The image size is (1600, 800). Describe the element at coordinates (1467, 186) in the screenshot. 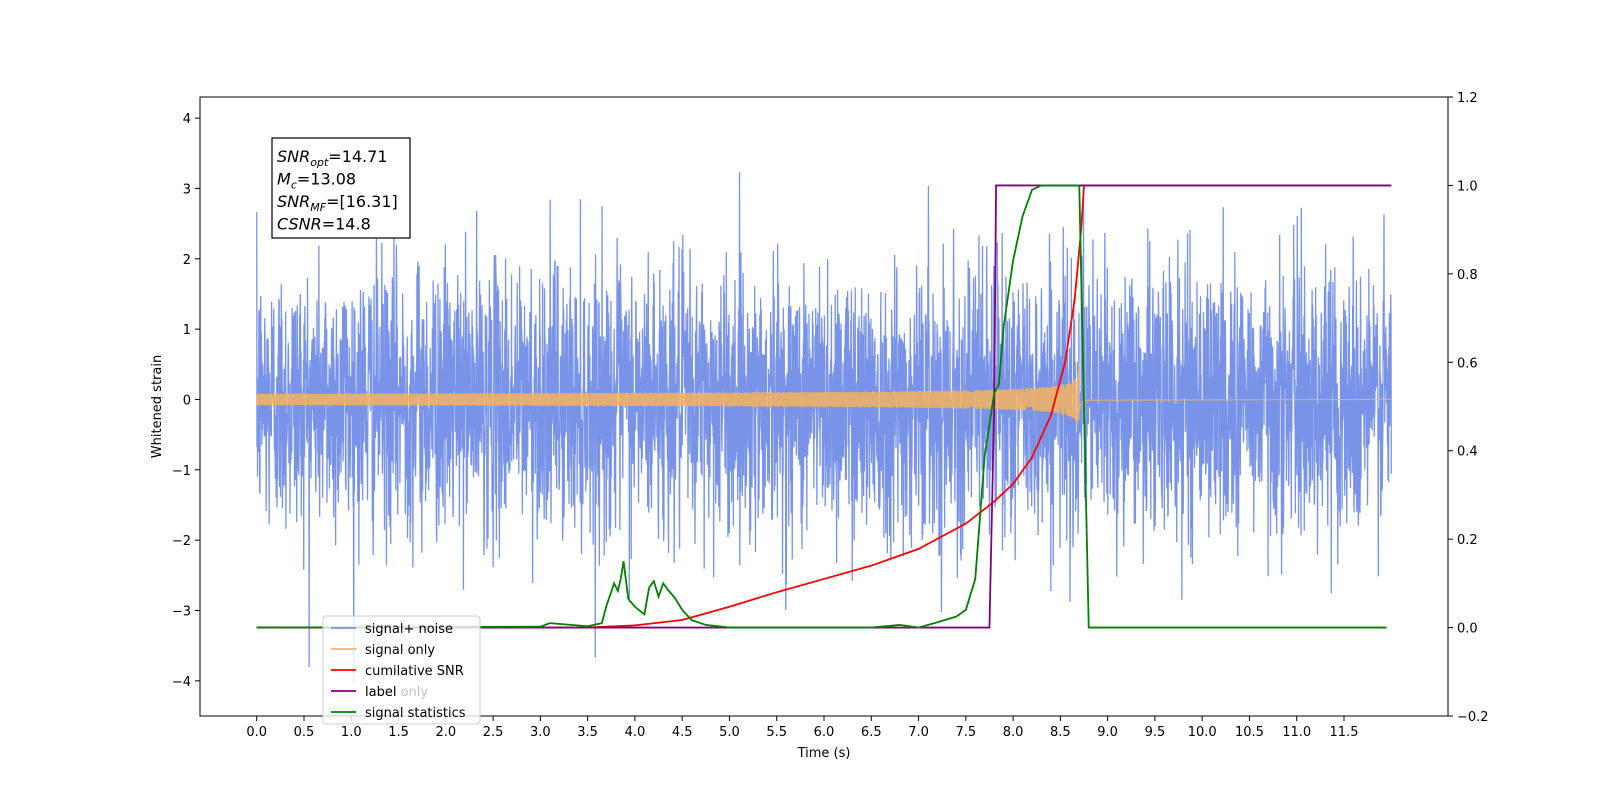

I see `y-right-tick-label: 1.0` at that location.